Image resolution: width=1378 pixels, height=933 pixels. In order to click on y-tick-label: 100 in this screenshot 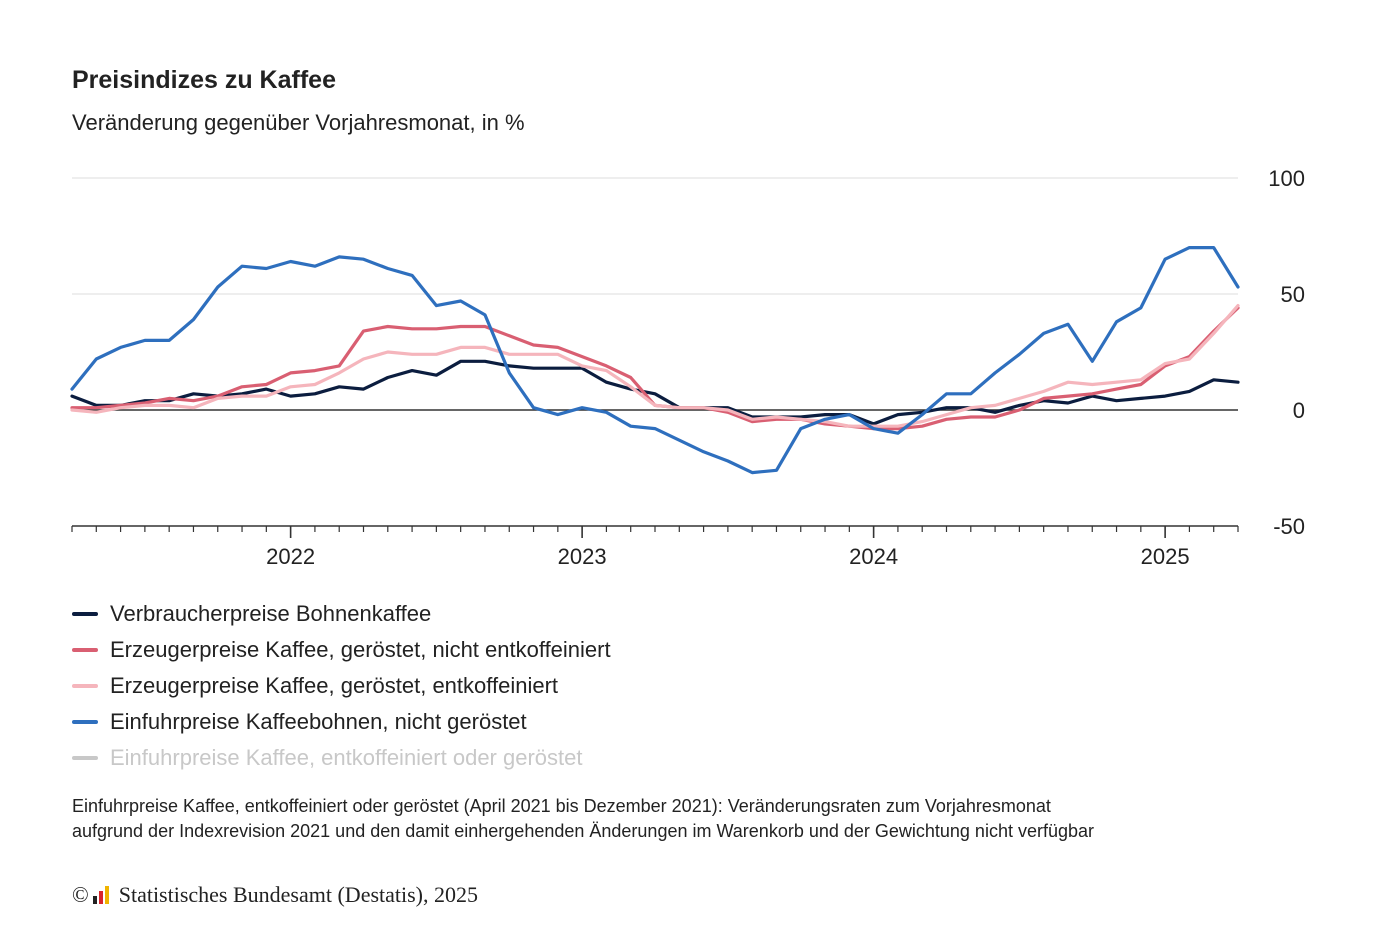, I will do `click(1286, 178)`.